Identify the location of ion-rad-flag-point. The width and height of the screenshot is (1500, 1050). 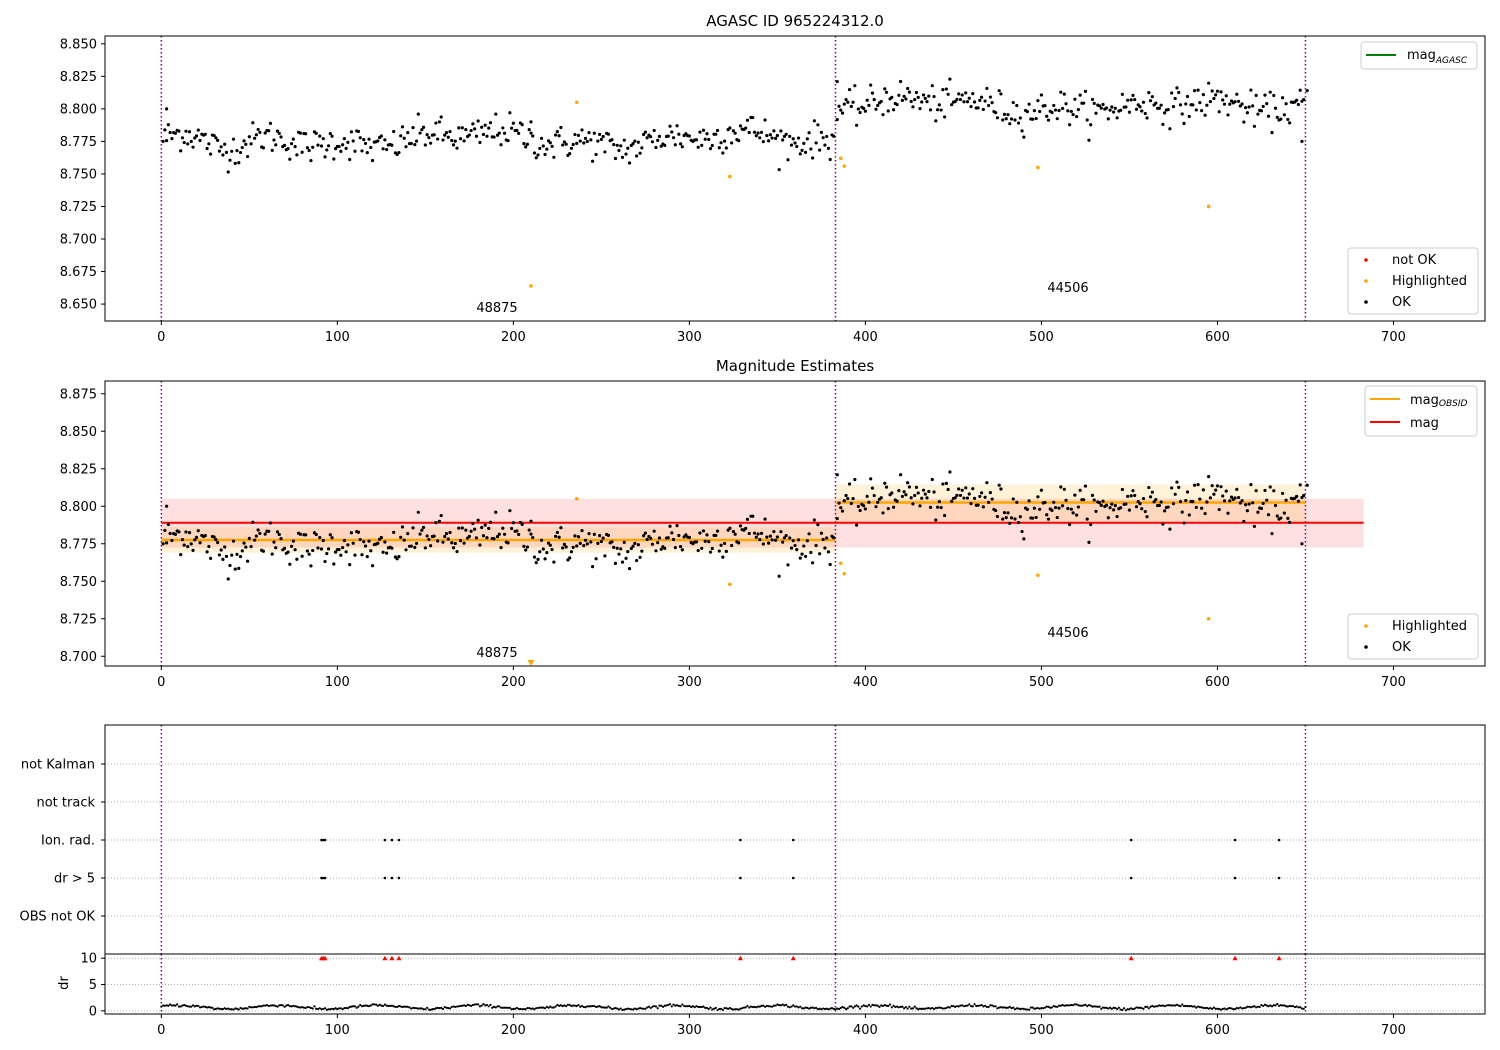
(392, 840).